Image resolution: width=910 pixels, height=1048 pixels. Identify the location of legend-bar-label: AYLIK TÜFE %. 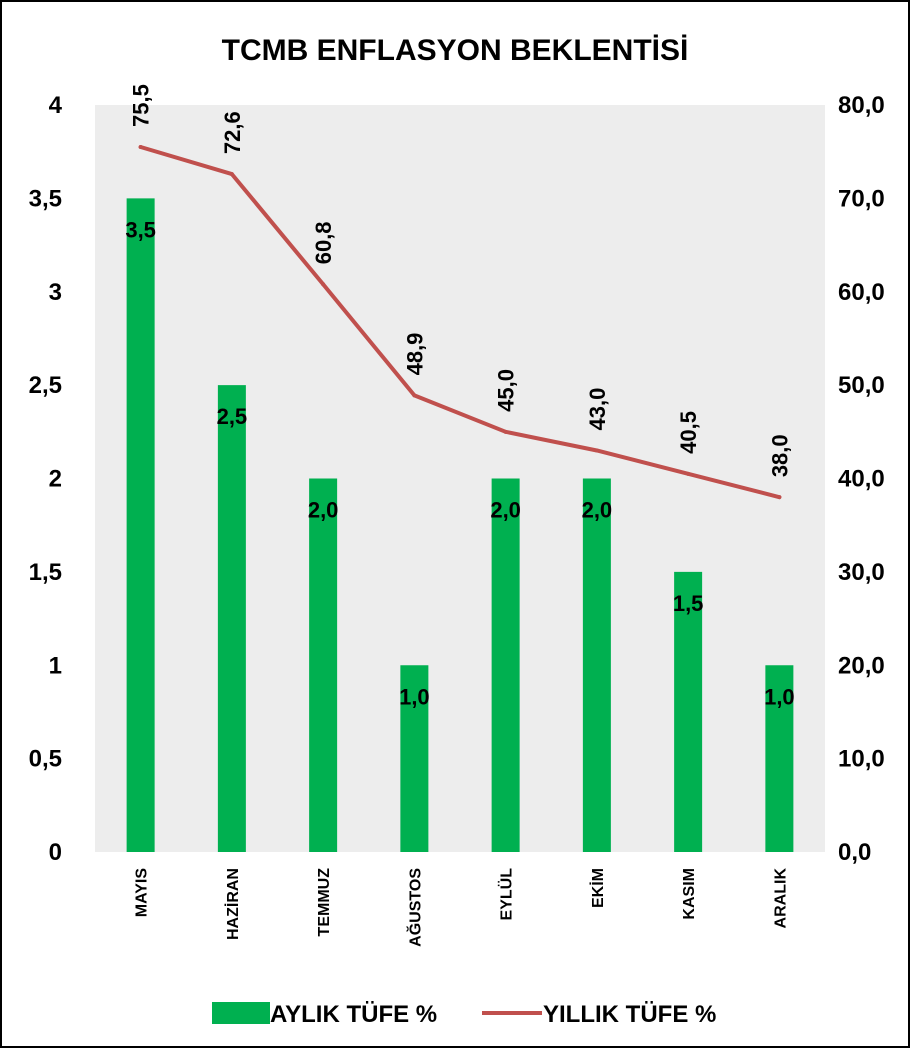
(353, 1014).